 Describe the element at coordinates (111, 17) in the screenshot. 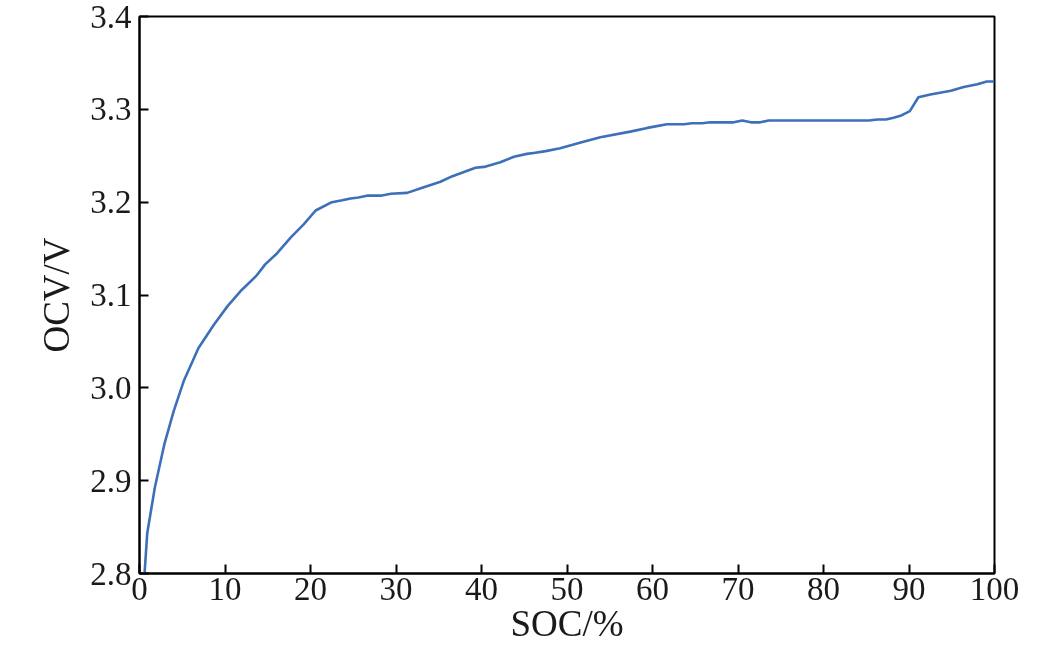

I see `y-tick-label: 3.4` at that location.